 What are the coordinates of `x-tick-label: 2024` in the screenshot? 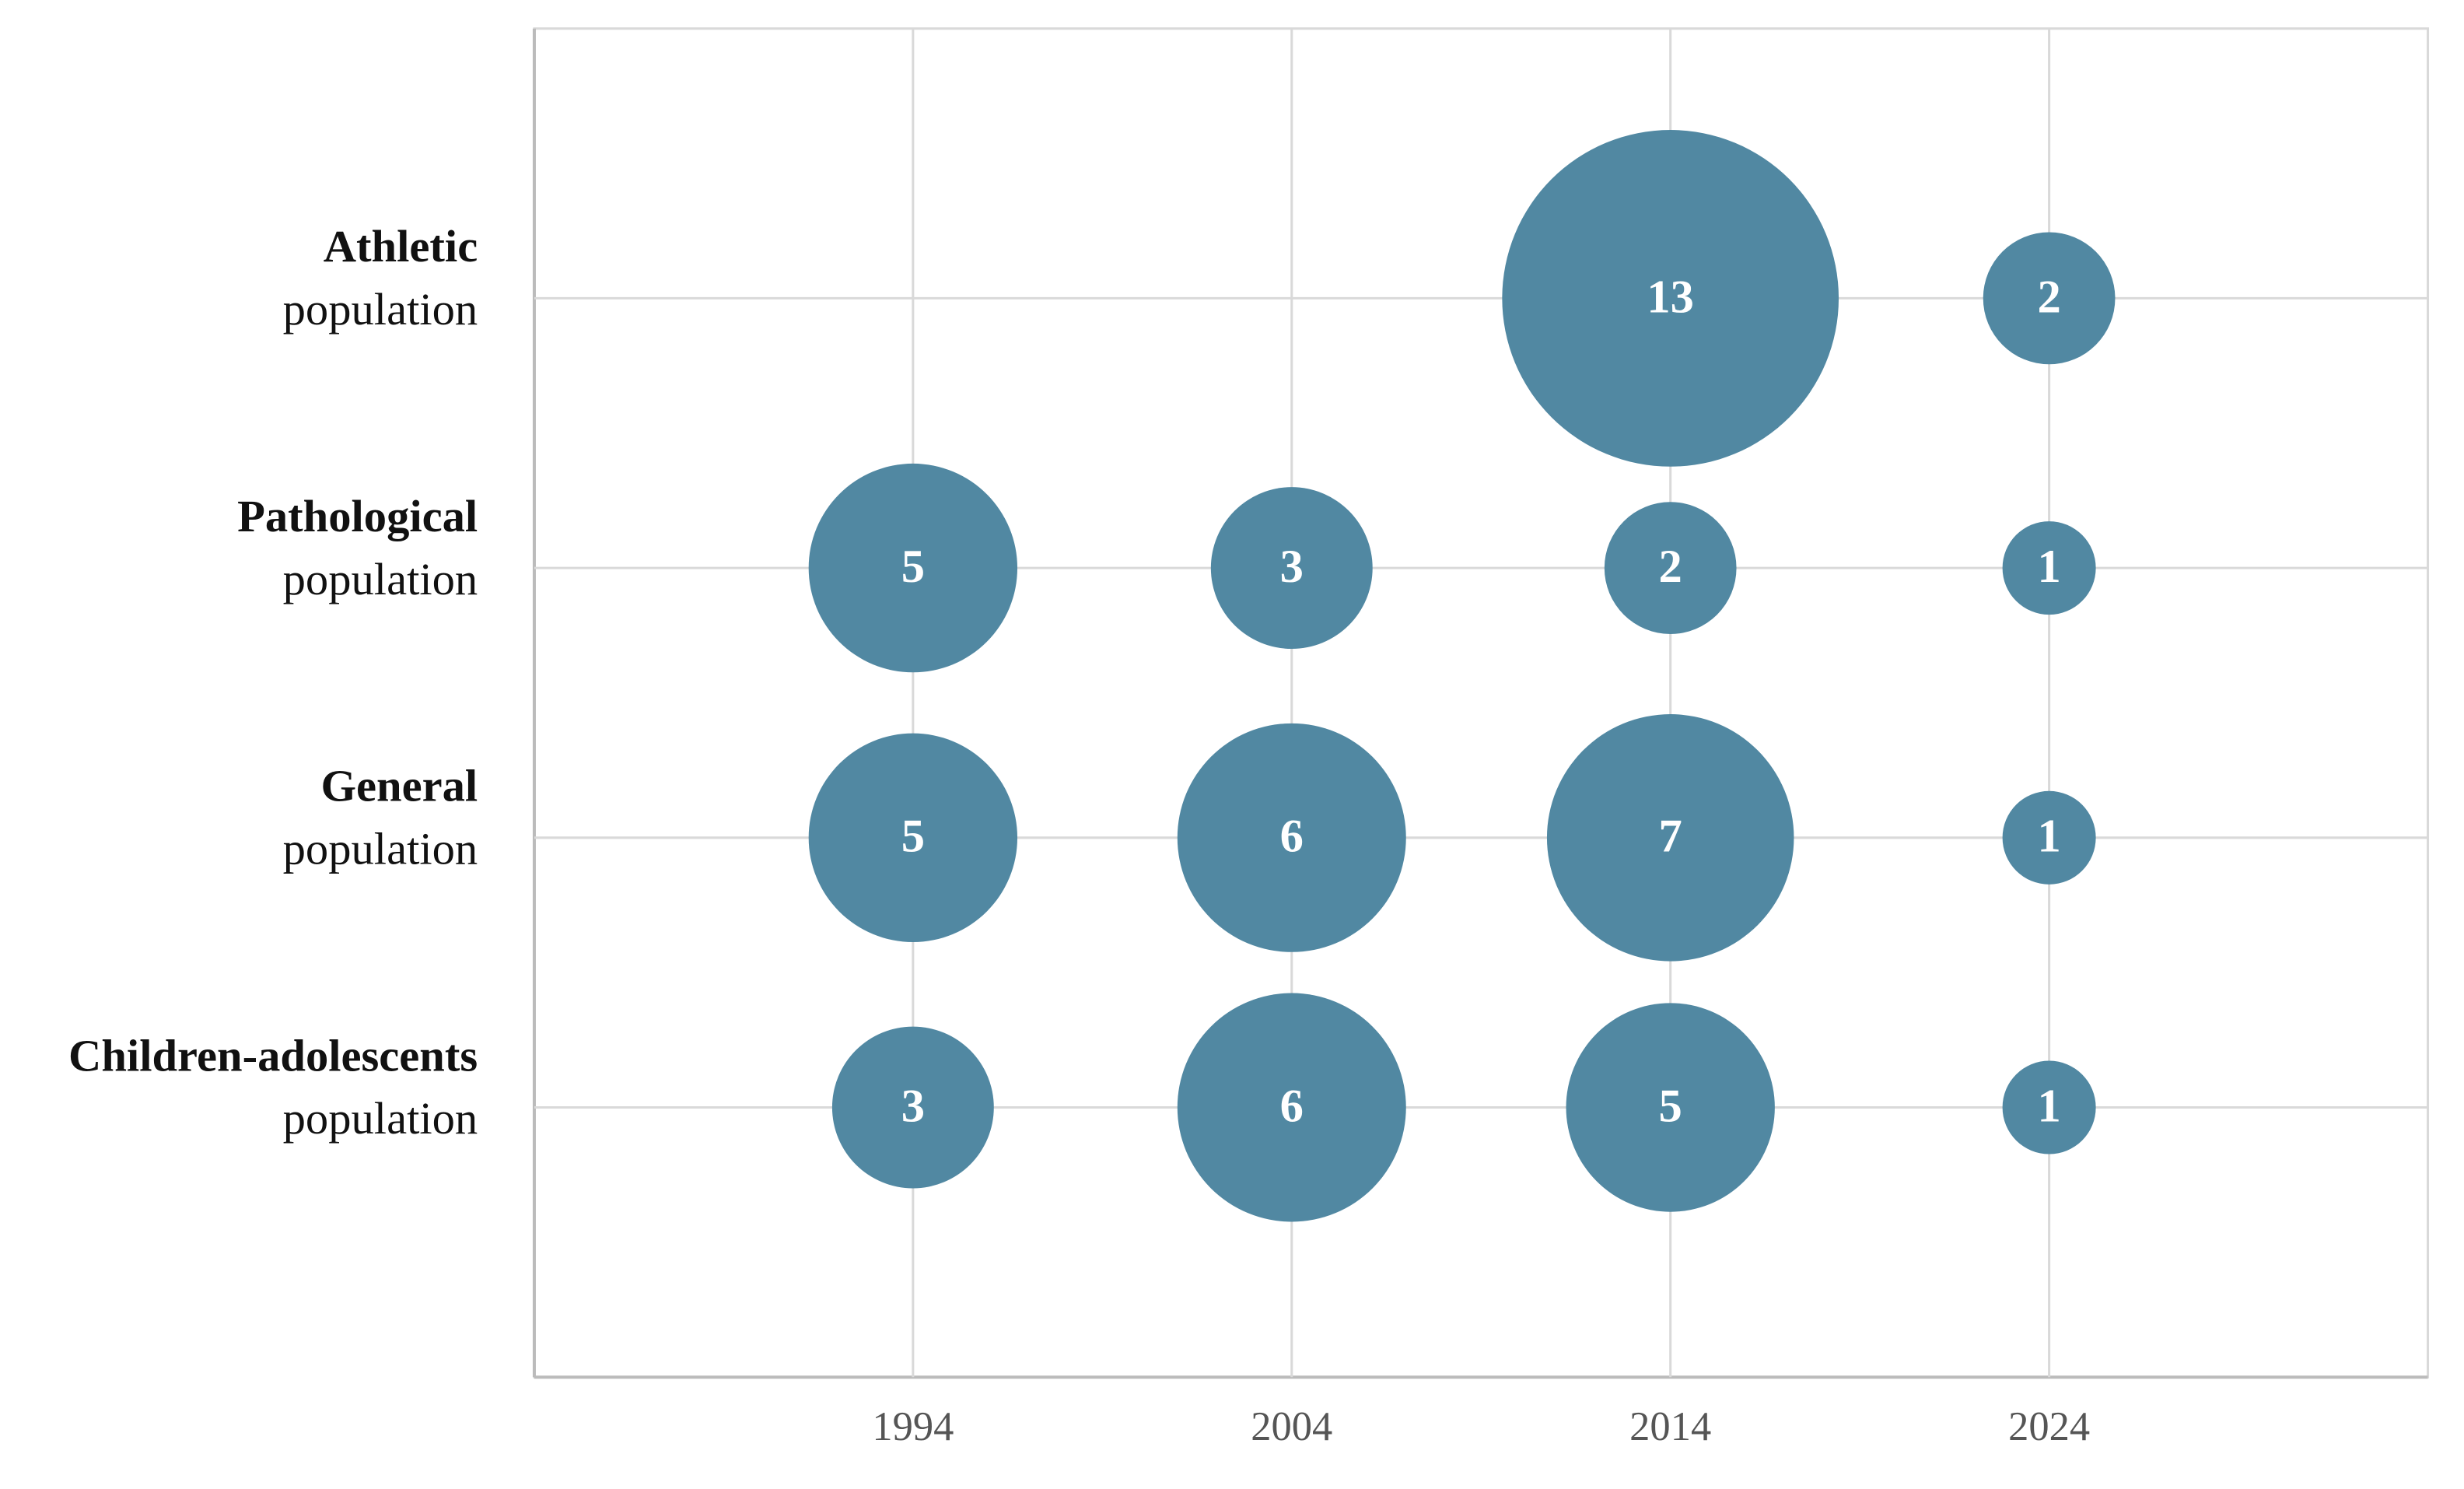 It's located at (2049, 1427).